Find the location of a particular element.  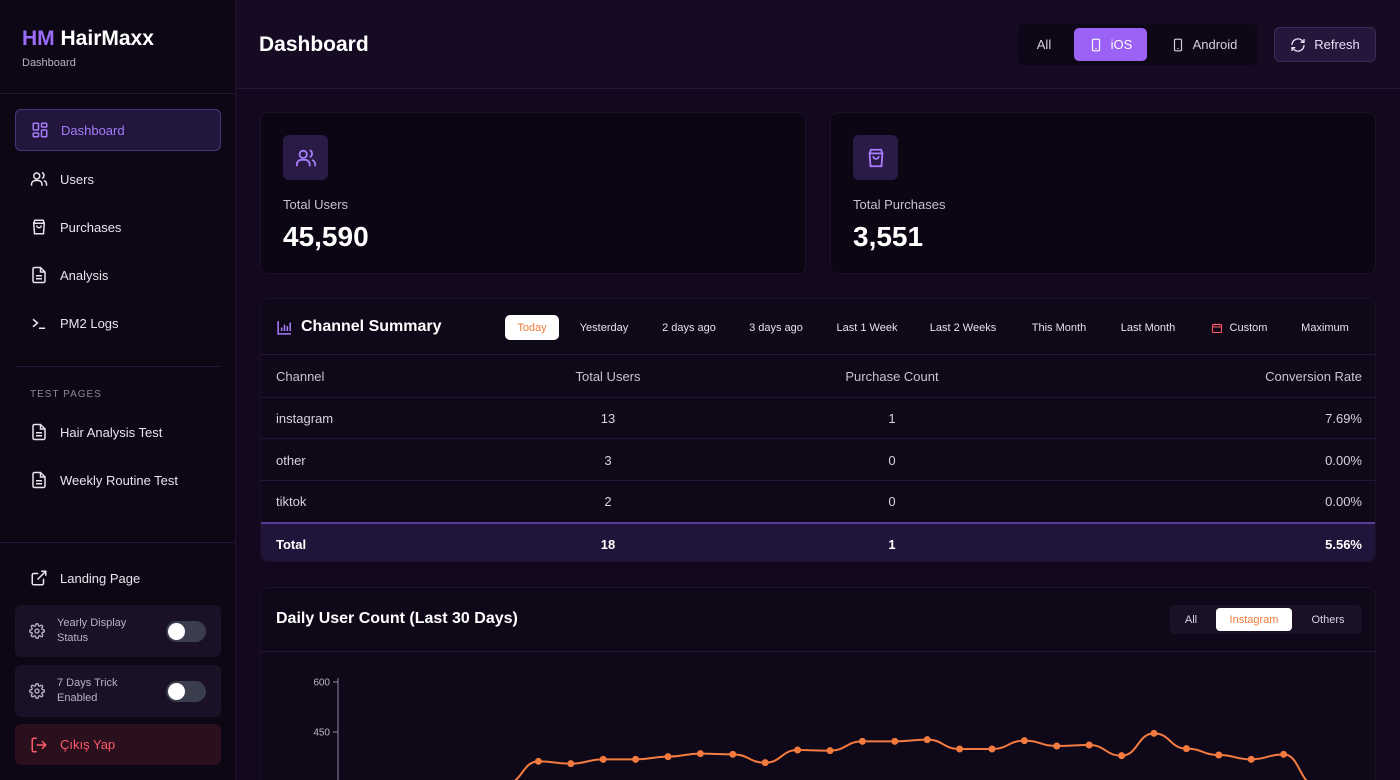

cell-total-users: 2 is located at coordinates (608, 501).